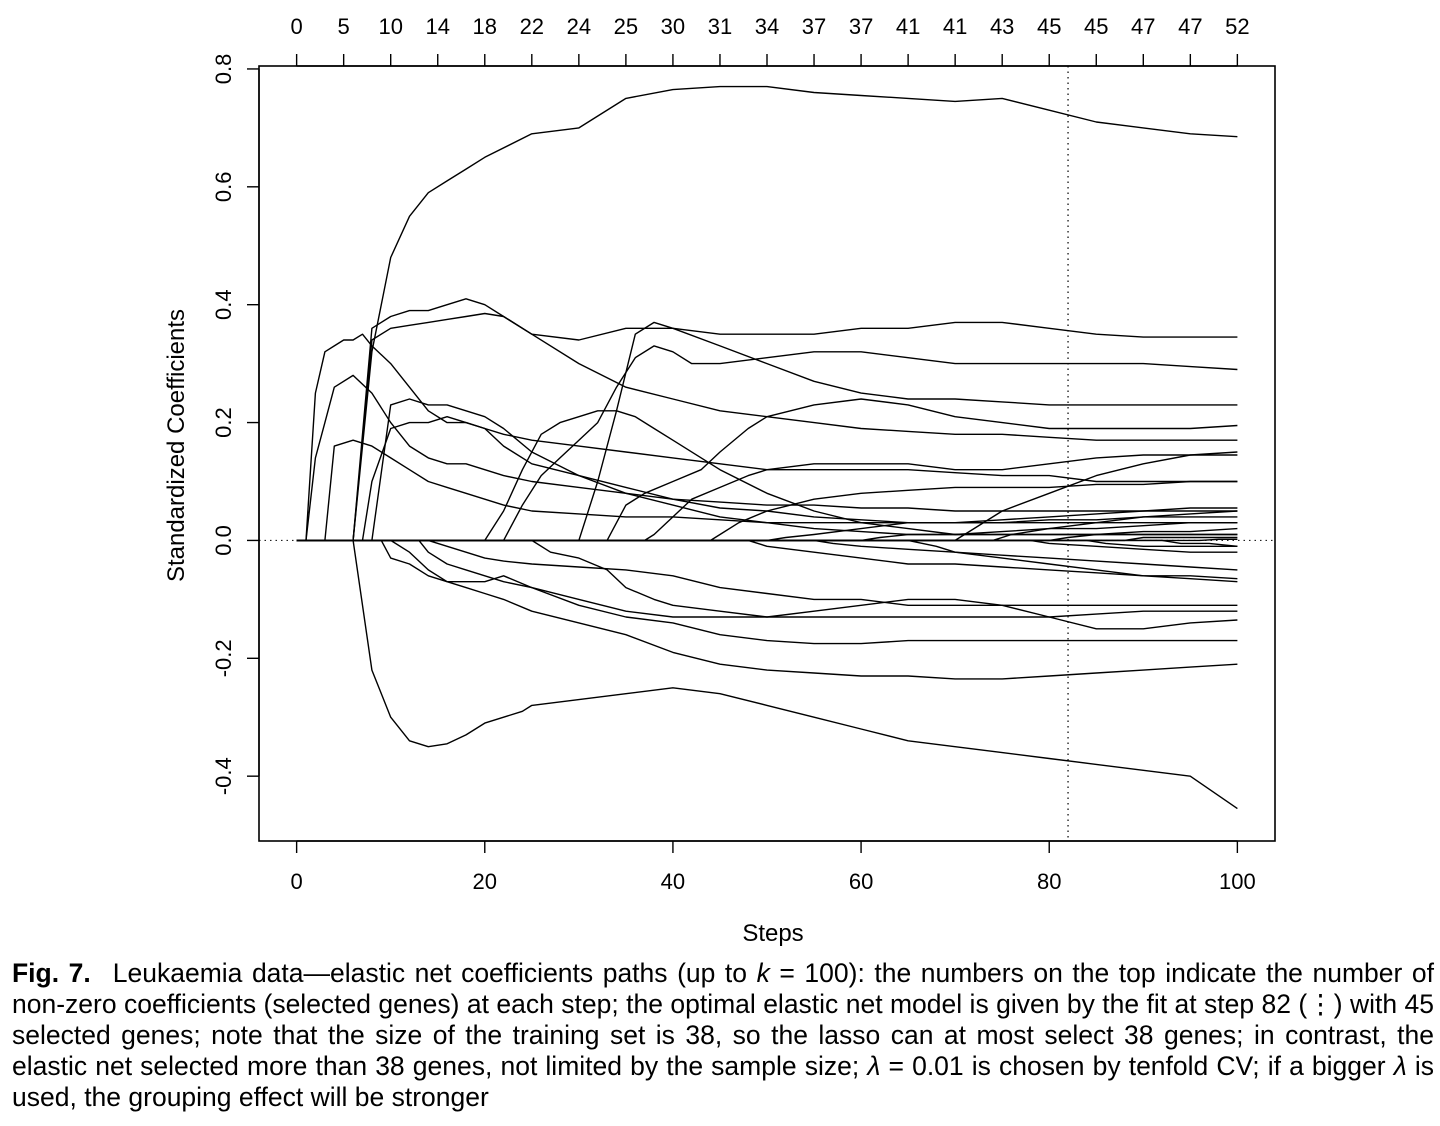  What do you see at coordinates (223, 776) in the screenshot?
I see `y-tick-label: -0.4` at bounding box center [223, 776].